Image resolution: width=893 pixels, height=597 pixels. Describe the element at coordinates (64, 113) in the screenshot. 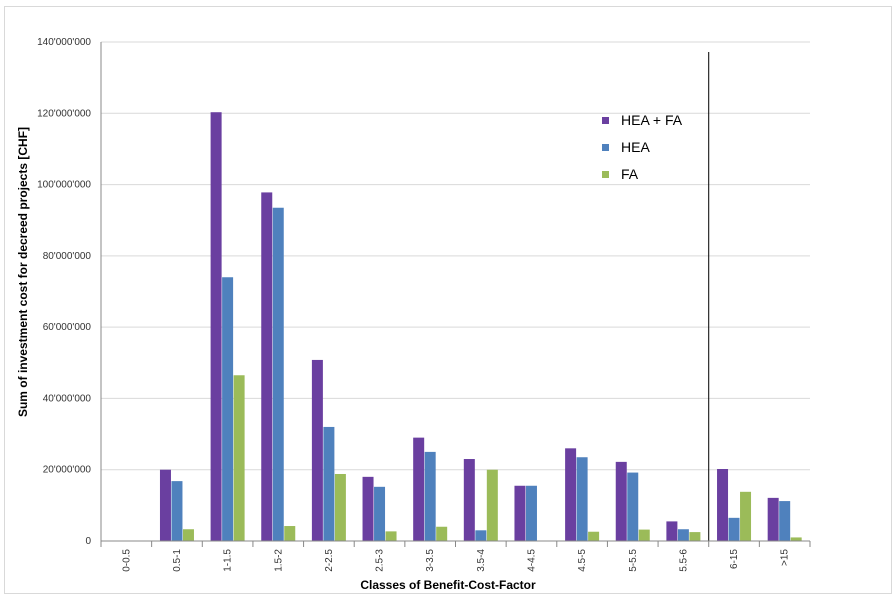

I see `y-tick-label: 120'000'000` at that location.